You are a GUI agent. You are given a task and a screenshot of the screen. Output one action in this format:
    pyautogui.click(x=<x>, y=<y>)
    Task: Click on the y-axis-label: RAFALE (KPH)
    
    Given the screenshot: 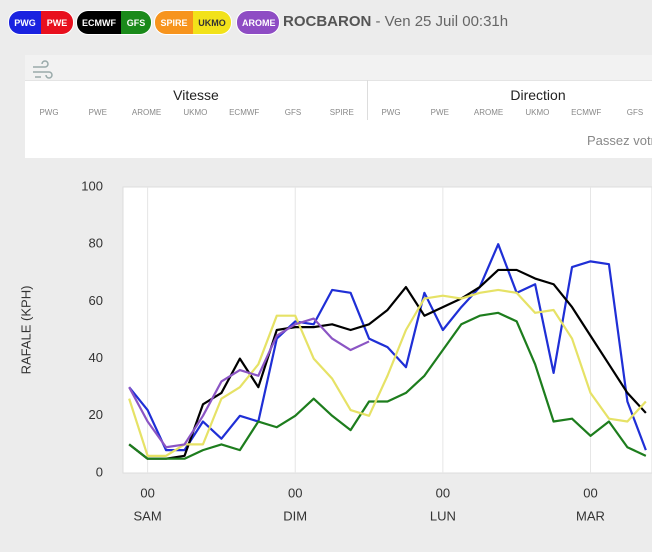 What is the action you would take?
    pyautogui.click(x=25, y=330)
    